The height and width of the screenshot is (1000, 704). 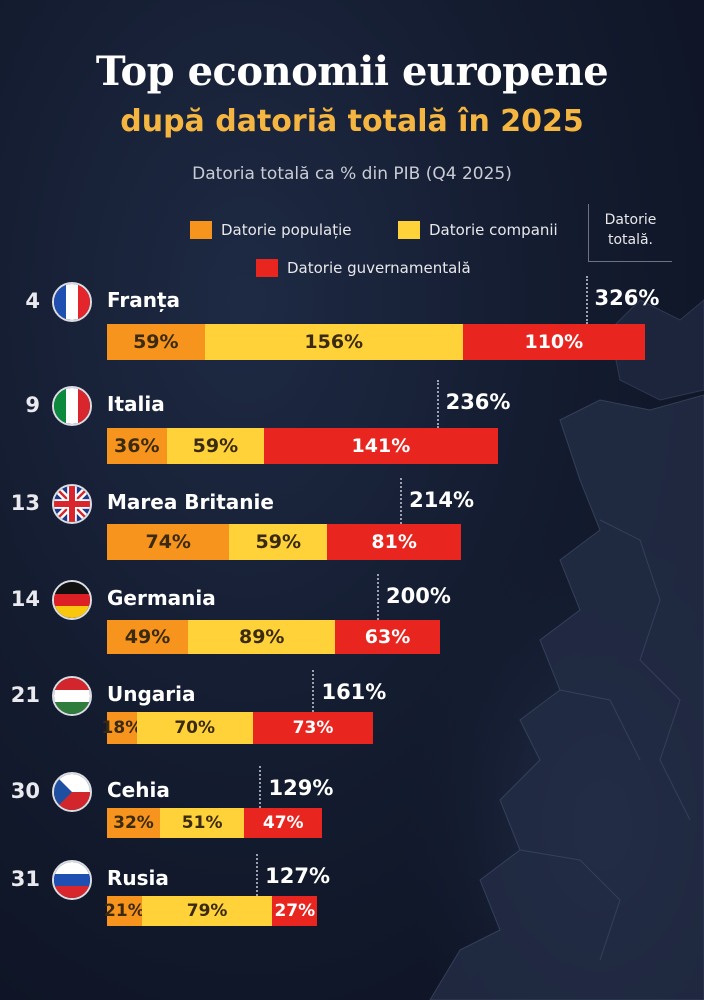 I want to click on stacked-bar: 74% 59% 81%, so click(x=284, y=542).